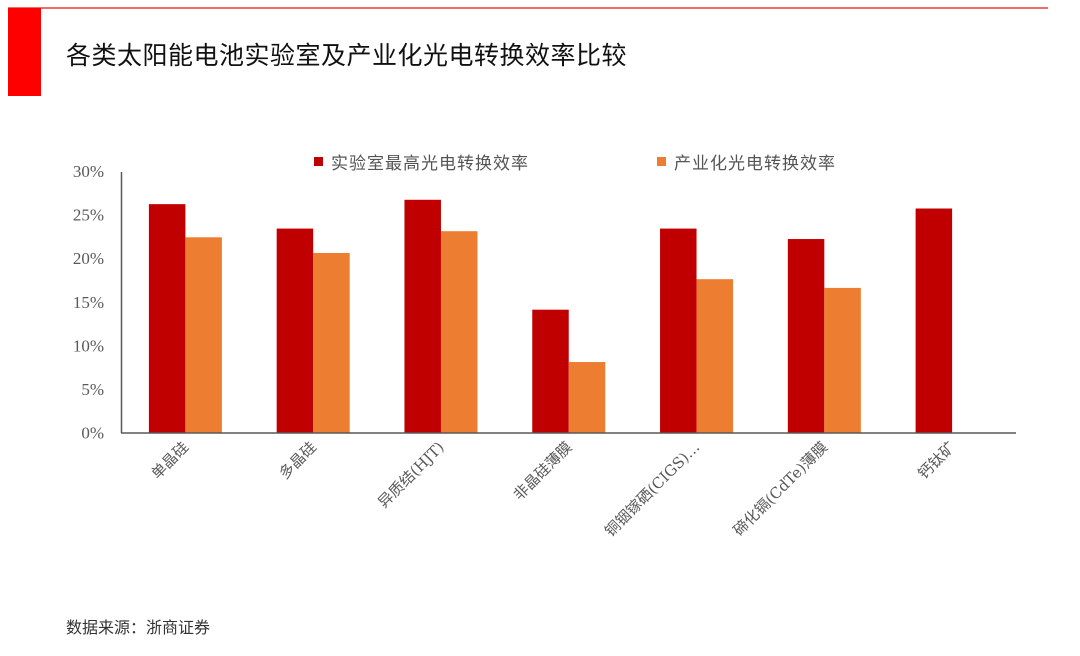 Image resolution: width=1080 pixels, height=656 pixels. Describe the element at coordinates (88, 345) in the screenshot. I see `y-tick-label: 10%` at that location.